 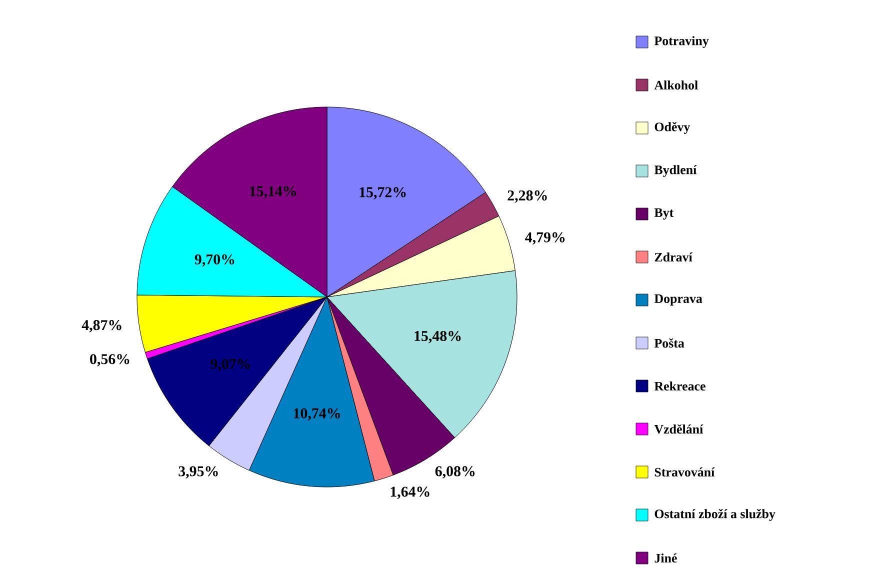 What do you see at coordinates (102, 326) in the screenshot?
I see `data-label: 4,87%` at bounding box center [102, 326].